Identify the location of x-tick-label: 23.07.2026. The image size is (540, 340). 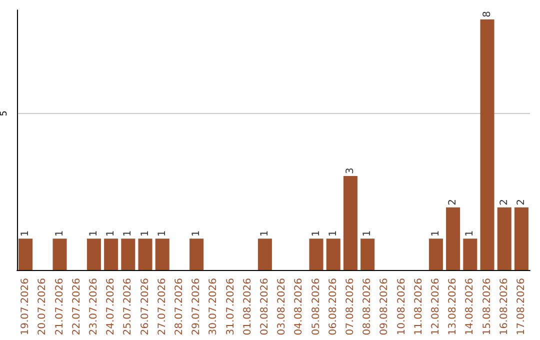
(94, 307).